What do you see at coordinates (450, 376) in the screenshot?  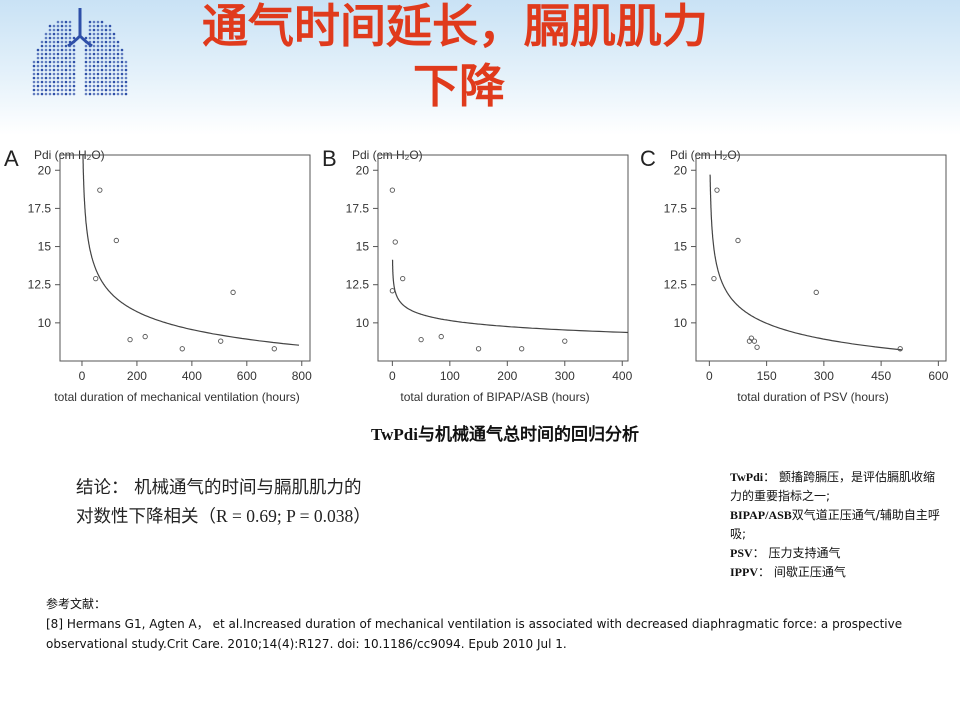 I see `x-tick-label: 100` at bounding box center [450, 376].